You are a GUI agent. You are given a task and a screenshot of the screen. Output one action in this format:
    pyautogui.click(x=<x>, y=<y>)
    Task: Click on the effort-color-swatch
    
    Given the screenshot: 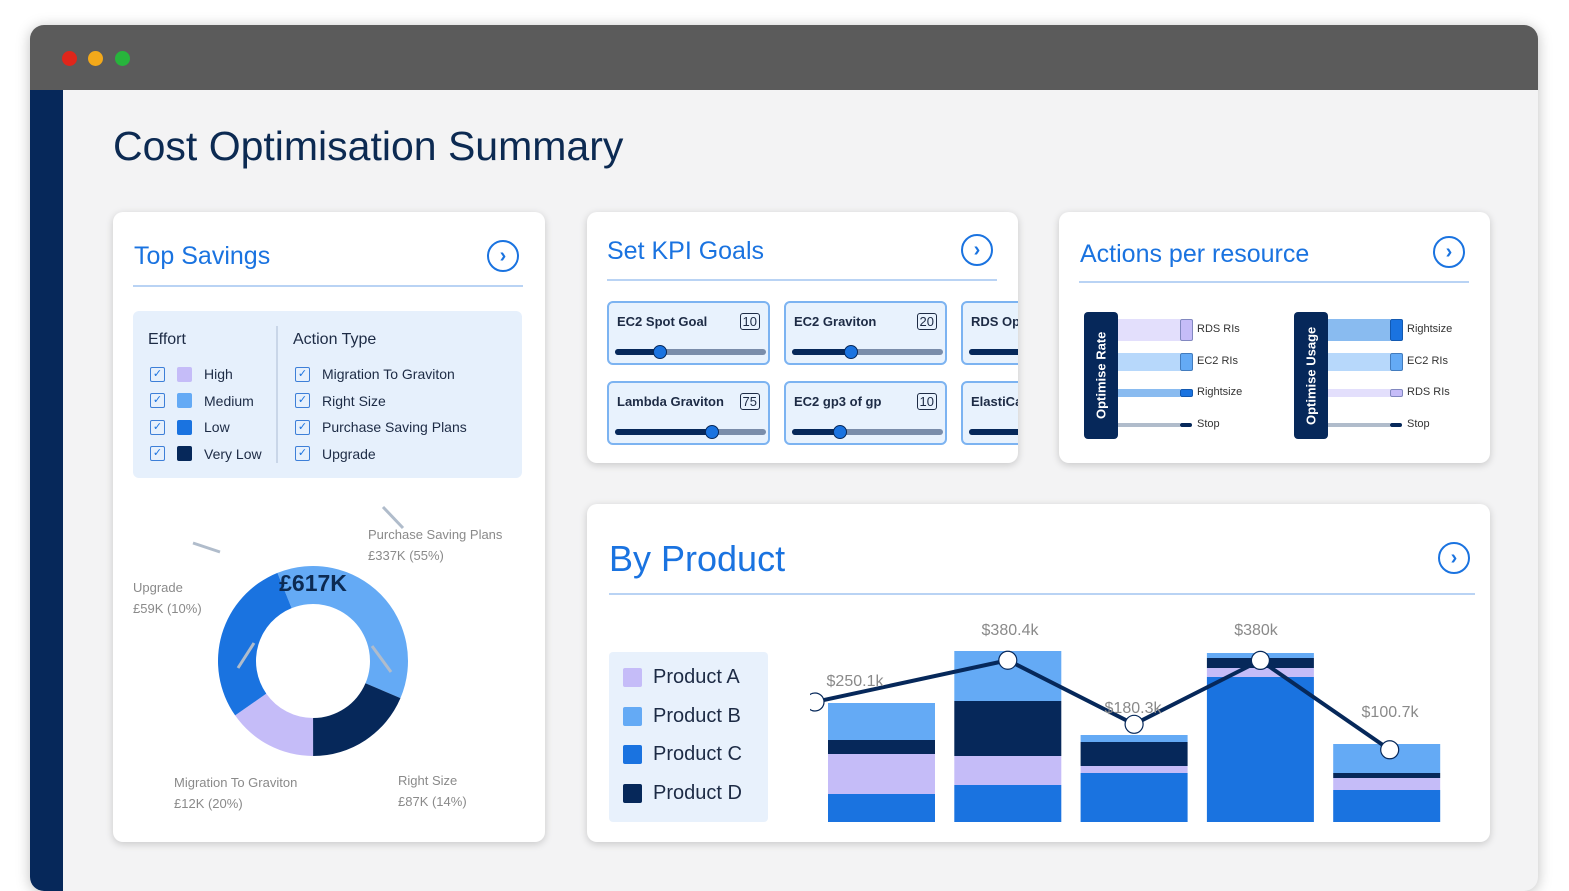 What is the action you would take?
    pyautogui.click(x=184, y=427)
    